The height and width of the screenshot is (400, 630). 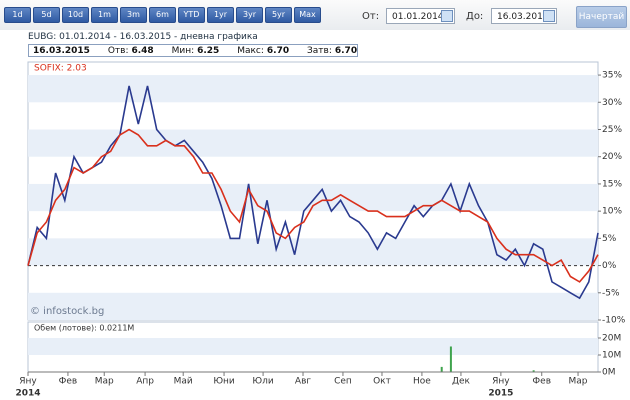 I want to click on y-tick-label: 20M, so click(x=611, y=338).